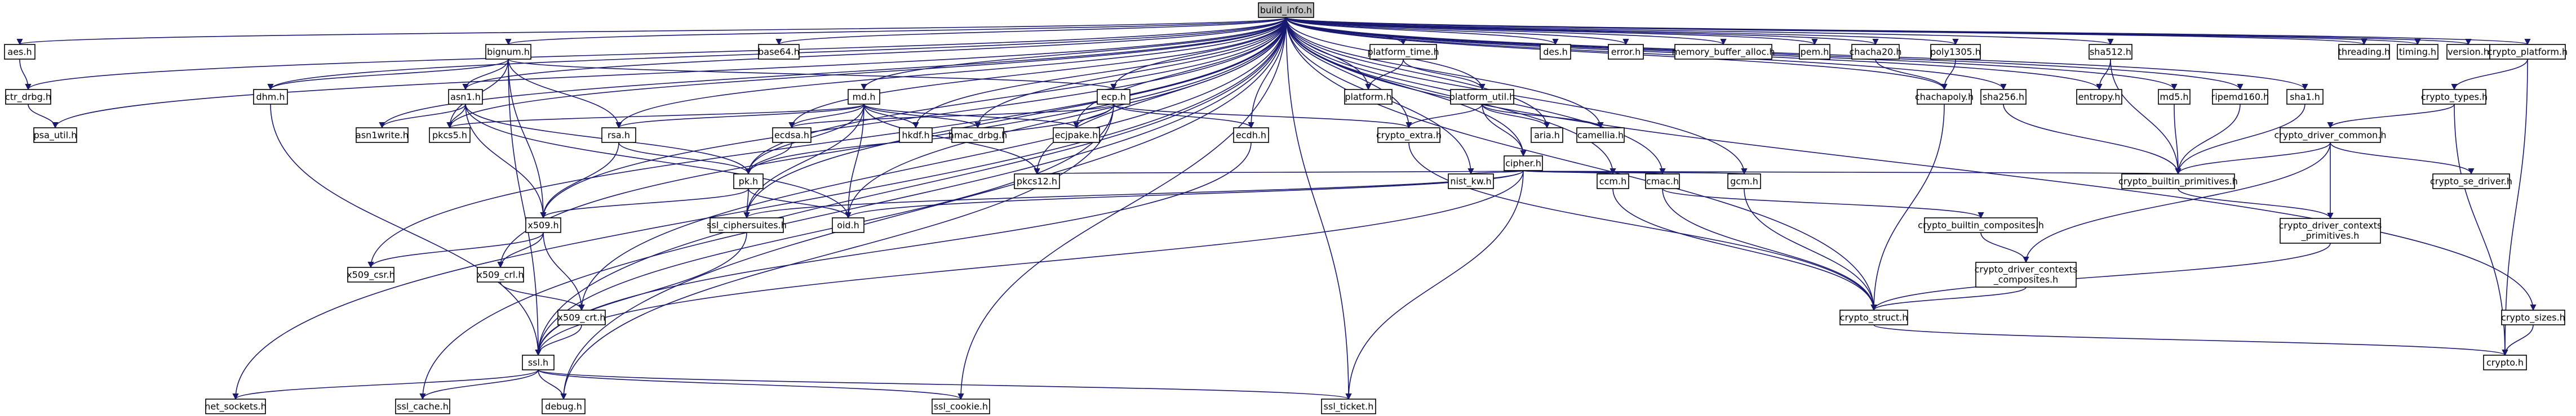 This screenshot has width=2576, height=416. I want to click on node-label: crypto_platform.h, so click(2528, 53).